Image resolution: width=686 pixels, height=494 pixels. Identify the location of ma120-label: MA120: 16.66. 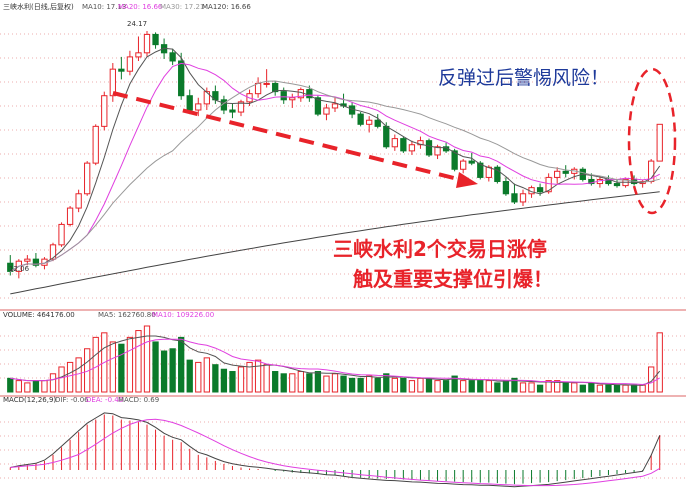
(226, 7).